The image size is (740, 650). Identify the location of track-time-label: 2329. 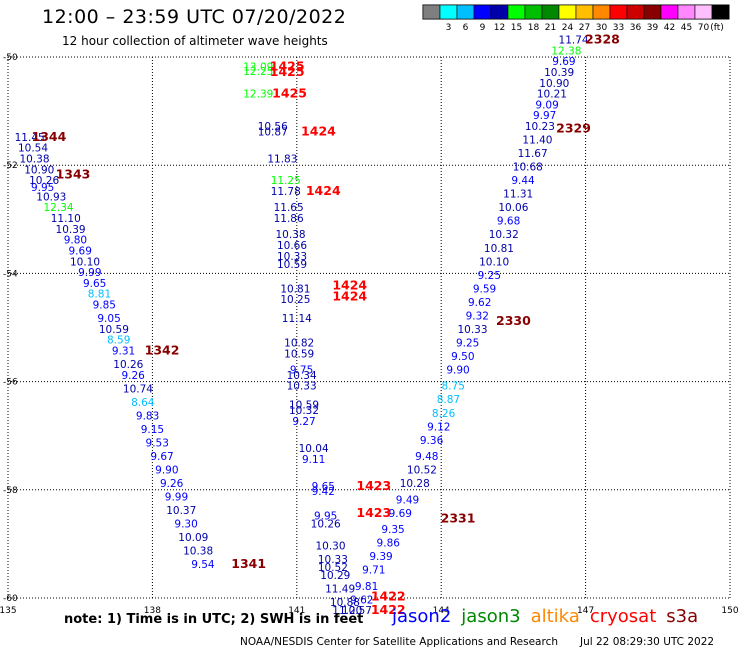
(573, 128).